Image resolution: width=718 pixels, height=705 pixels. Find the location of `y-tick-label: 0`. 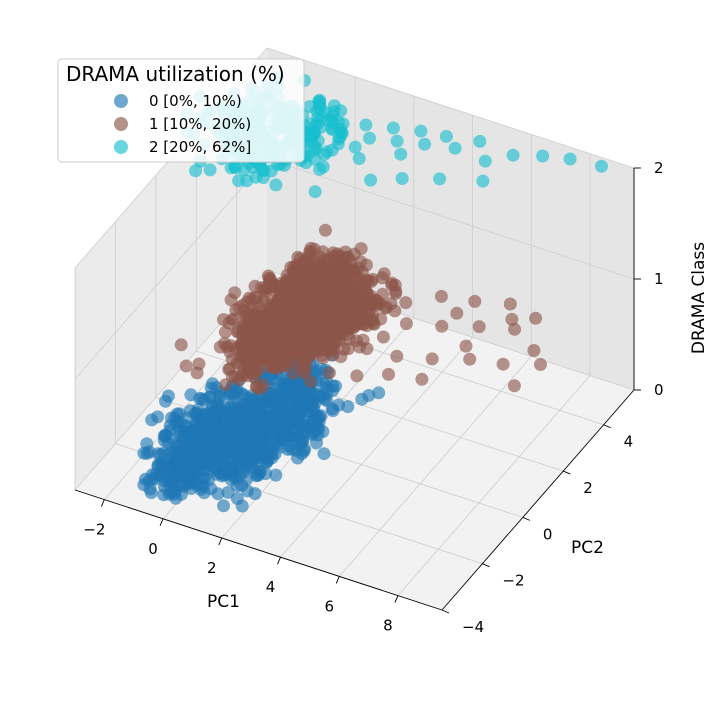

y-tick-label: 0 is located at coordinates (548, 534).